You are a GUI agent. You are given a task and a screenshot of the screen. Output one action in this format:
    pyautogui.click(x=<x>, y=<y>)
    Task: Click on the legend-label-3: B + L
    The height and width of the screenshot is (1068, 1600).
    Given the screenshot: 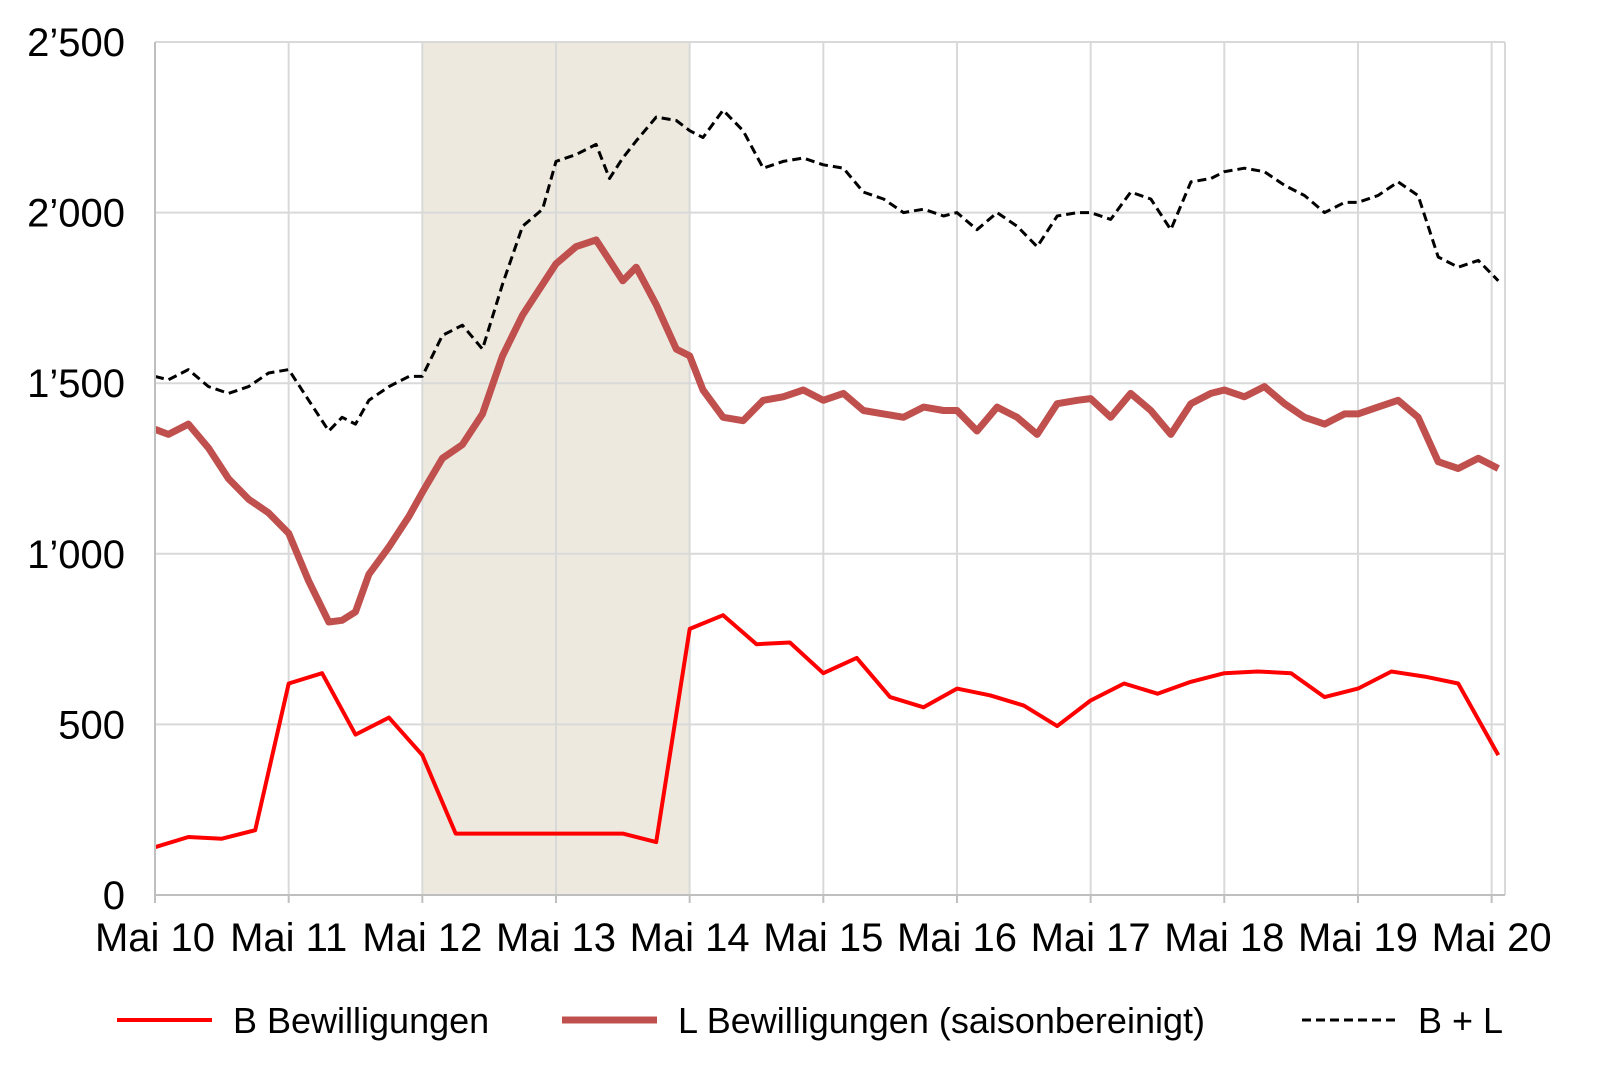 What is the action you would take?
    pyautogui.click(x=1460, y=1020)
    